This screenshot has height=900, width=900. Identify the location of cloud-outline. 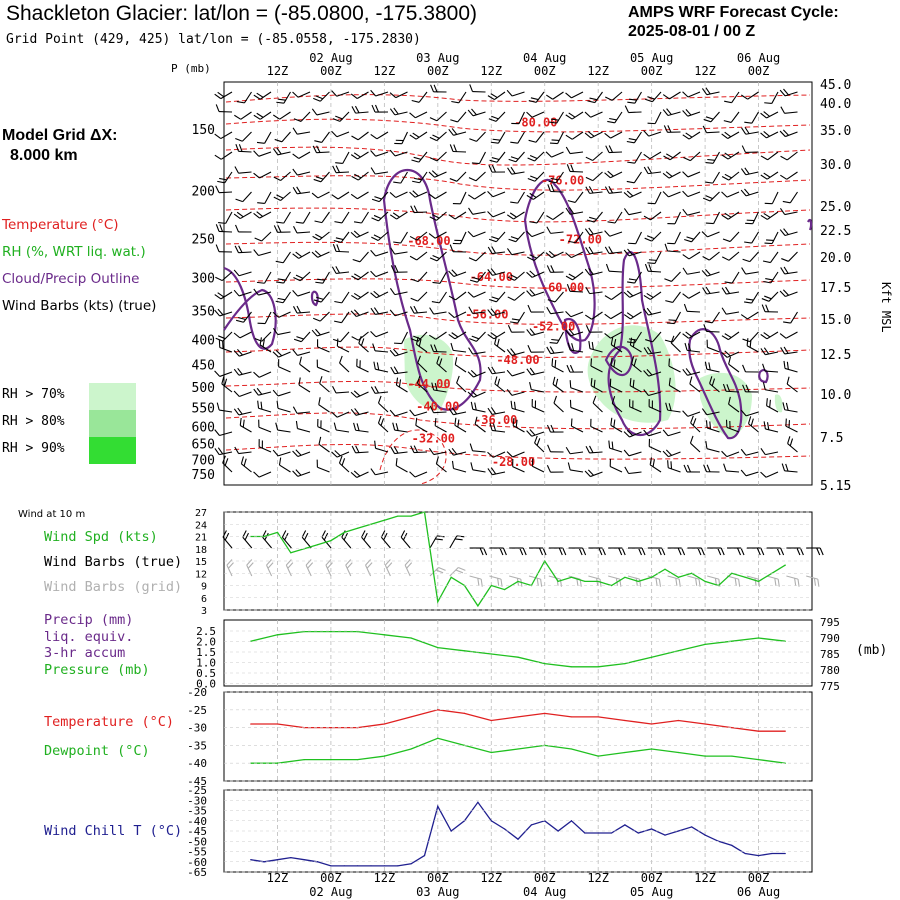
(634, 344).